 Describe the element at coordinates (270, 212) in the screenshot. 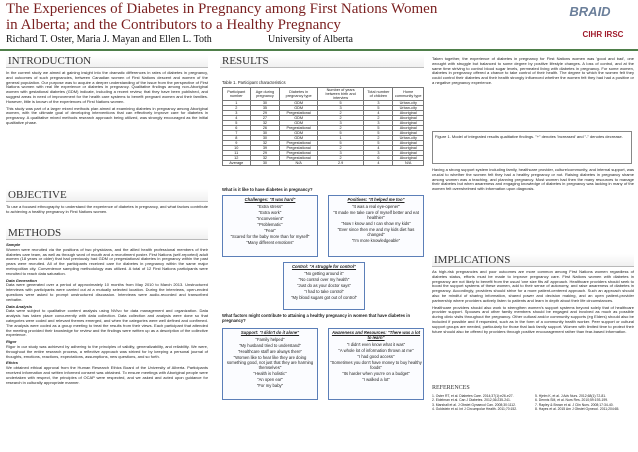

I see `quote: "Extra work"` at that location.